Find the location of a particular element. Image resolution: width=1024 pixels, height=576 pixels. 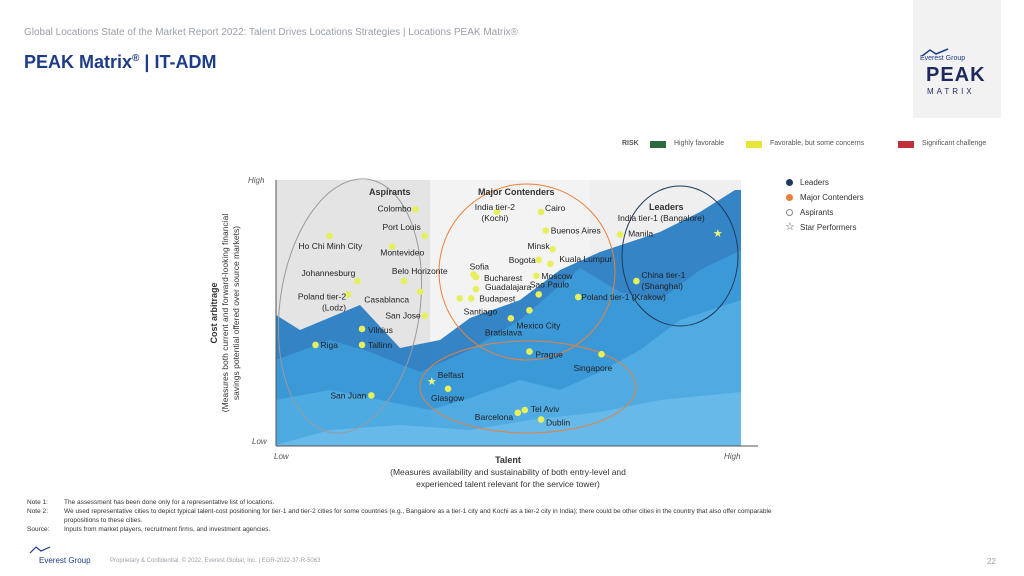

point-label-mexico-city: Mexico City is located at coordinates (538, 325).